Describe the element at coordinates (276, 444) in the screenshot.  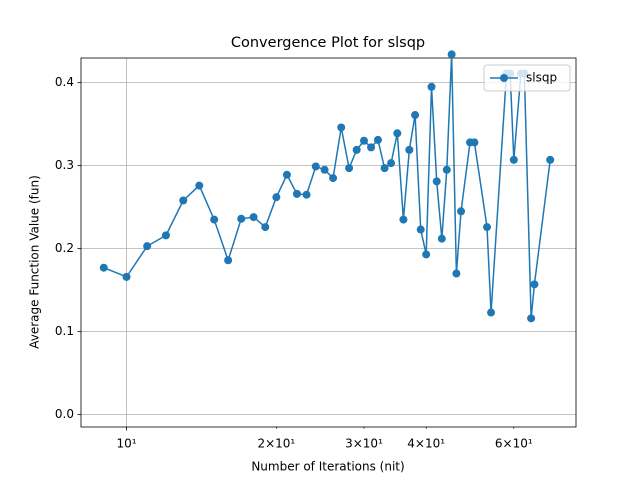
I see `x-tick-label: 2×10¹` at that location.